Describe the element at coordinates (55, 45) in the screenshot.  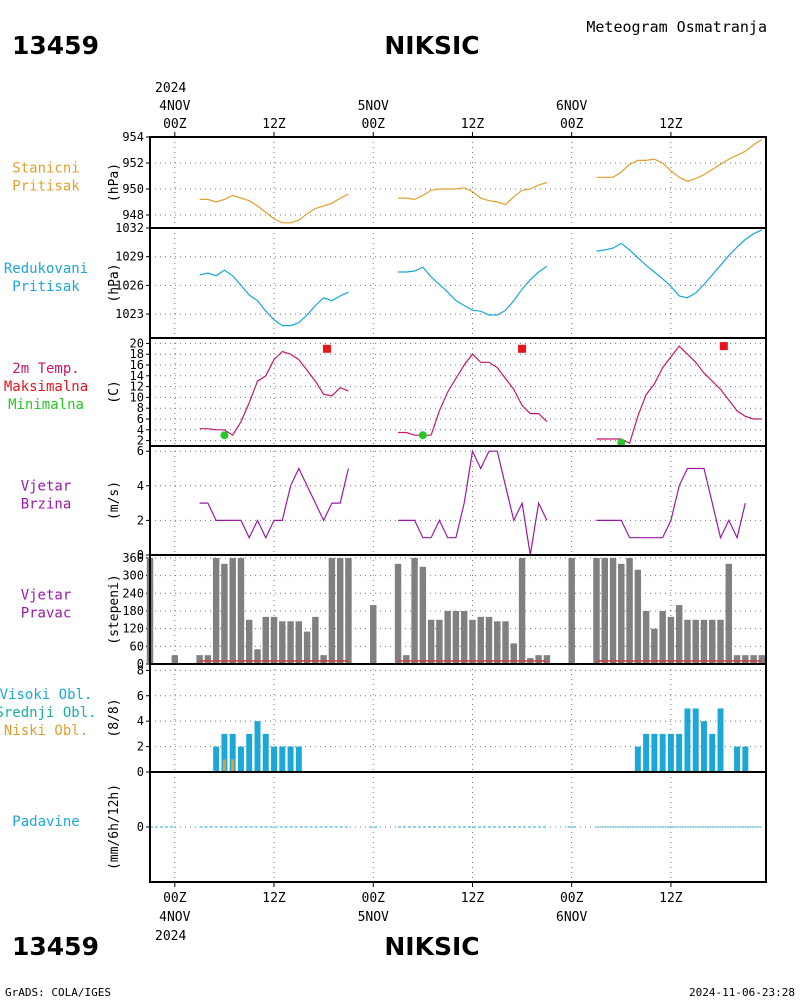
I see `station-id-top: 13459` at that location.